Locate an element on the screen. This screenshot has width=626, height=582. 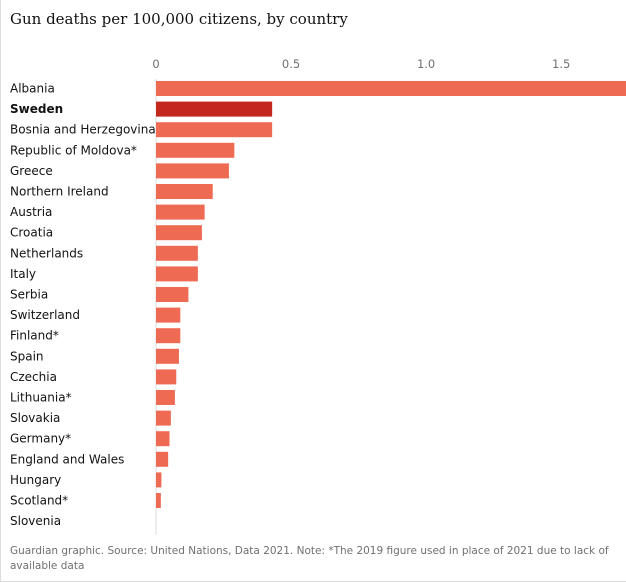
x-tick-label: 0 is located at coordinates (155, 64).